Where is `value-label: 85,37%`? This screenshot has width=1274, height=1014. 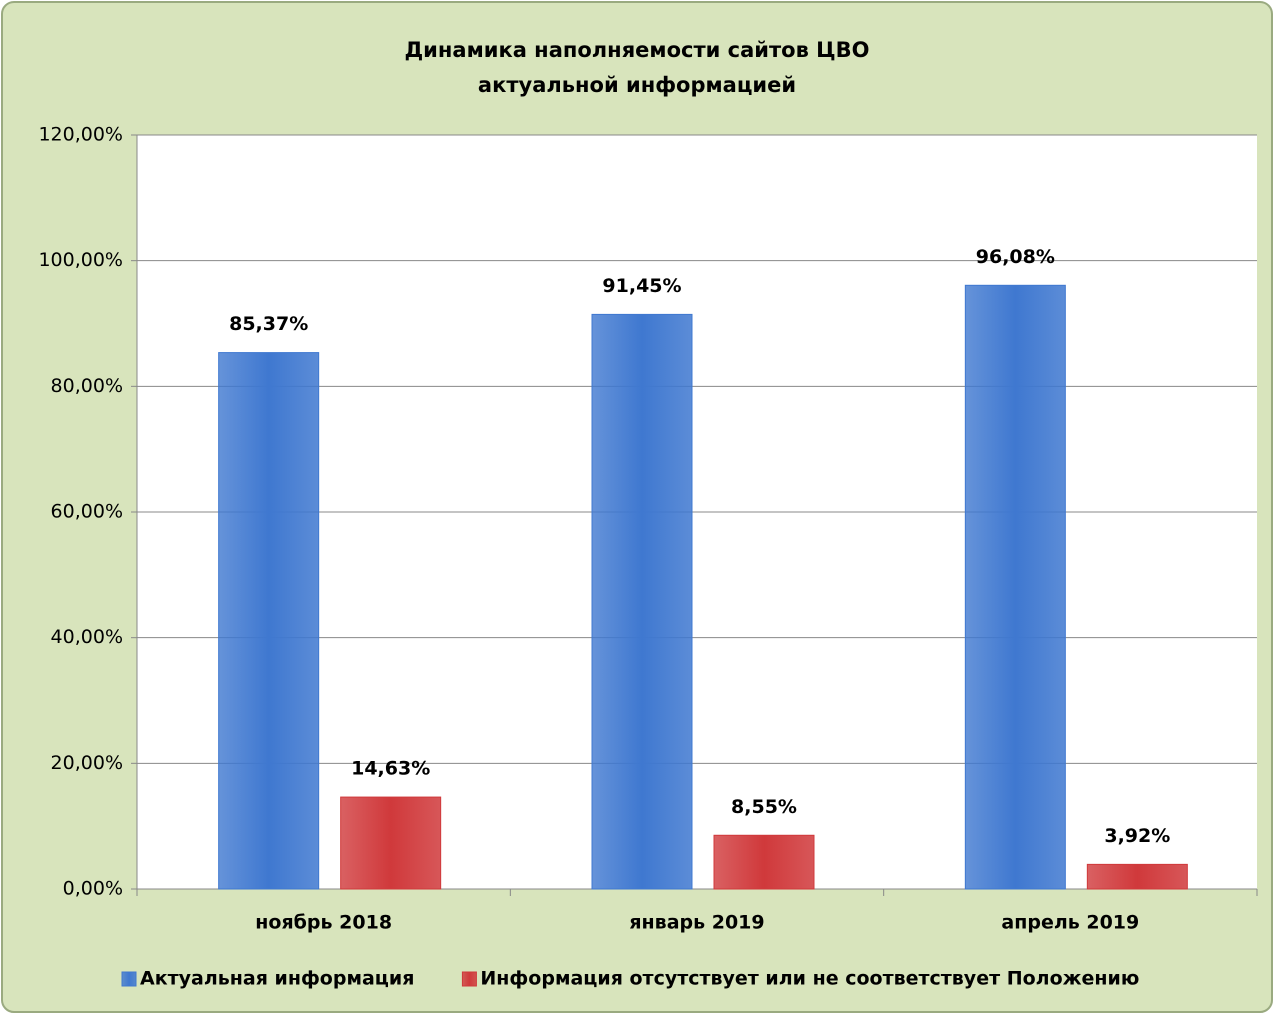
value-label: 85,37% is located at coordinates (268, 324).